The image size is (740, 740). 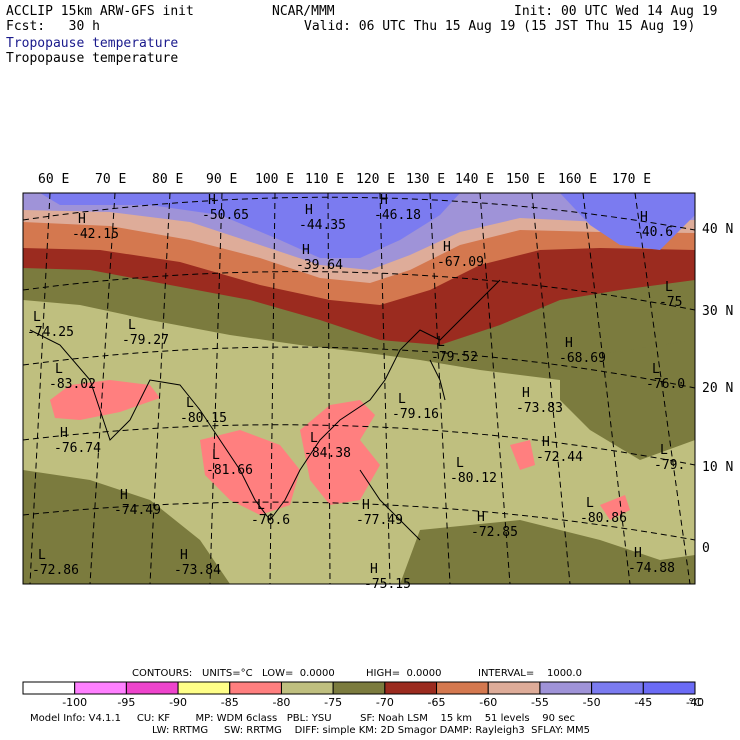 I want to click on lon-label: 100 E, so click(x=275, y=179).